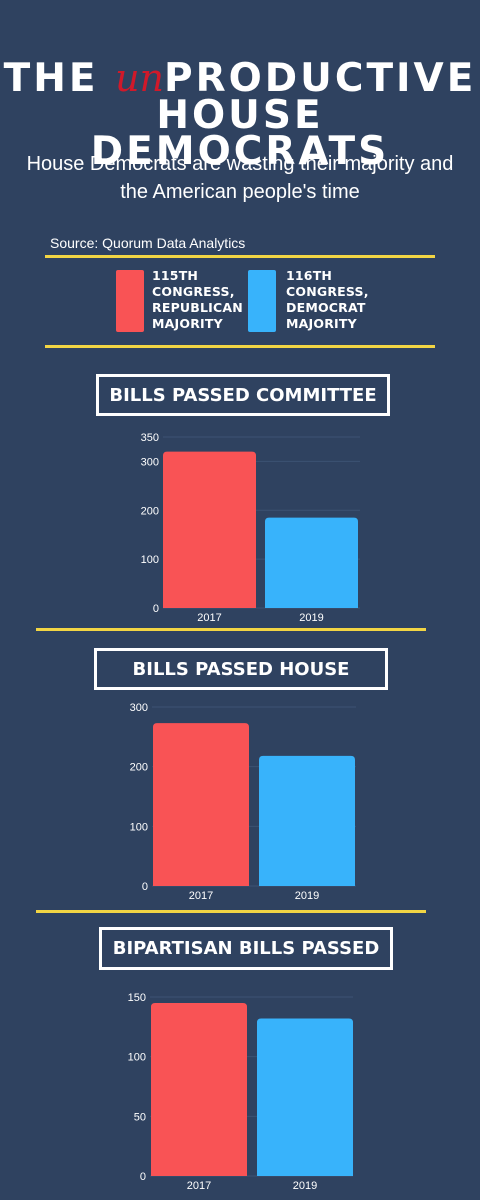 This screenshot has height=1200, width=480. What do you see at coordinates (130, 301) in the screenshot?
I see `legend-swatch-republican` at bounding box center [130, 301].